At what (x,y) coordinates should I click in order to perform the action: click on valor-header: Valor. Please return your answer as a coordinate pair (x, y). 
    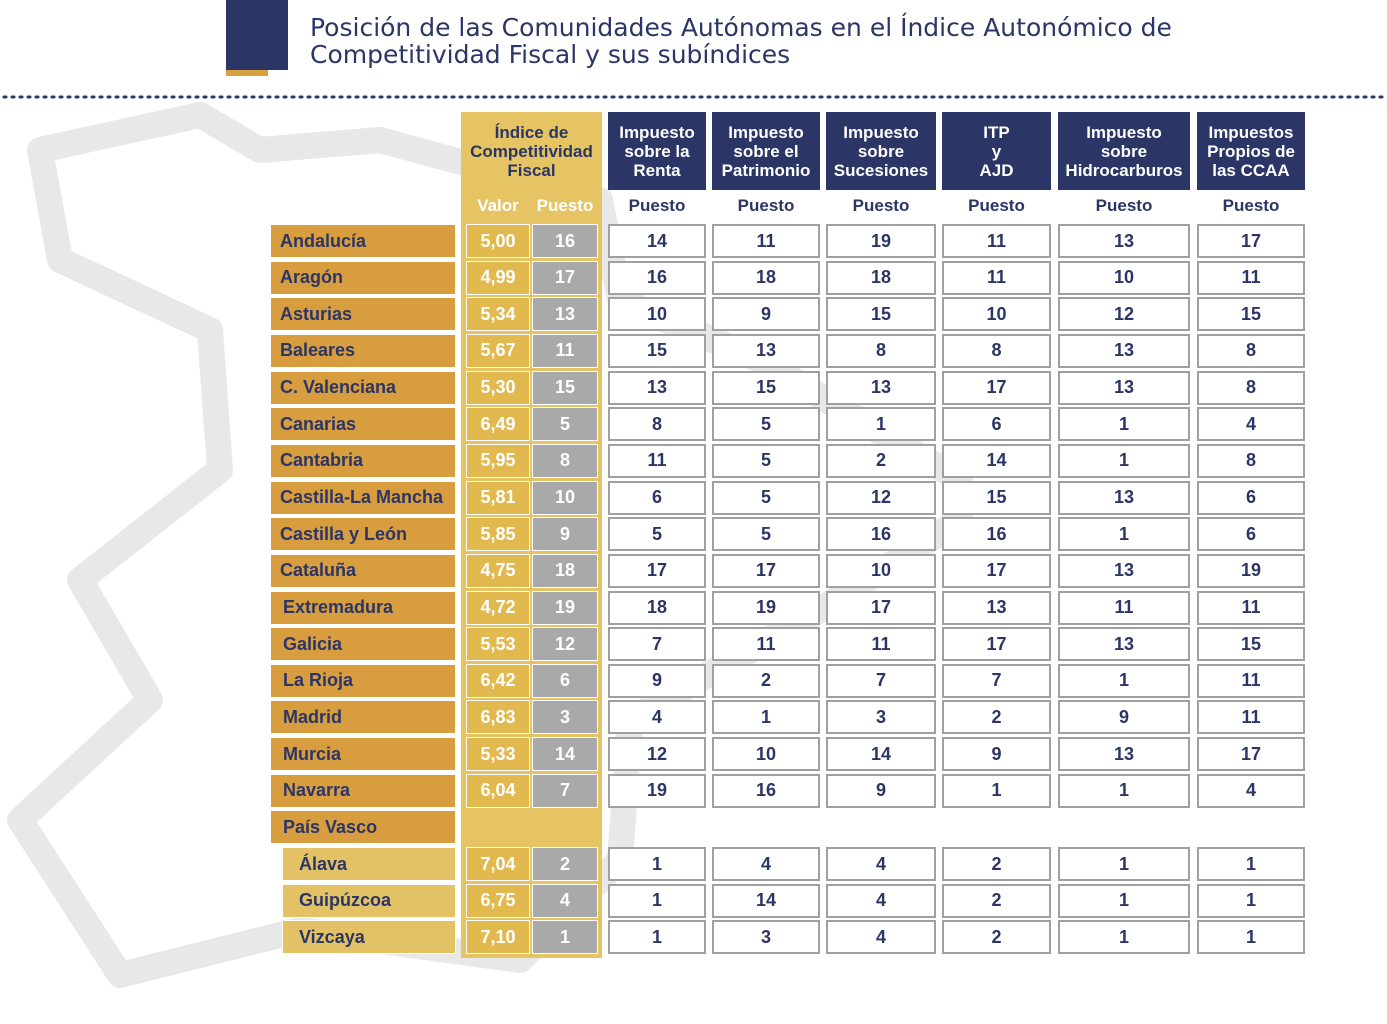
    Looking at the image, I should click on (498, 205).